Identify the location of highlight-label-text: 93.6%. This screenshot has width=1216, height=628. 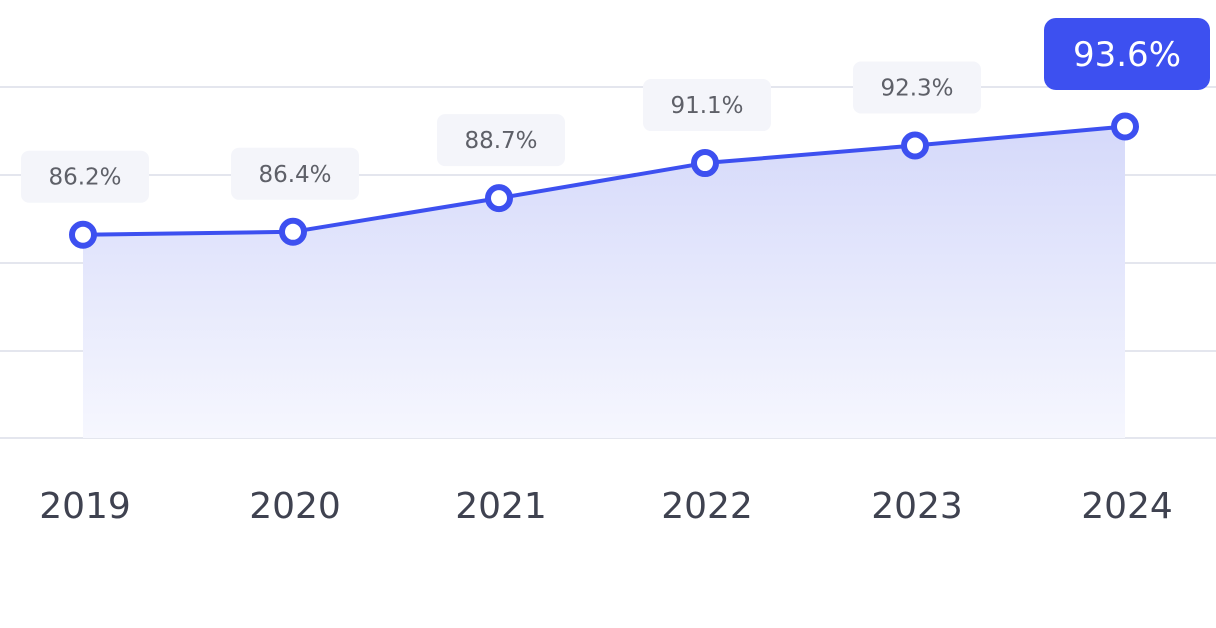
(1127, 55).